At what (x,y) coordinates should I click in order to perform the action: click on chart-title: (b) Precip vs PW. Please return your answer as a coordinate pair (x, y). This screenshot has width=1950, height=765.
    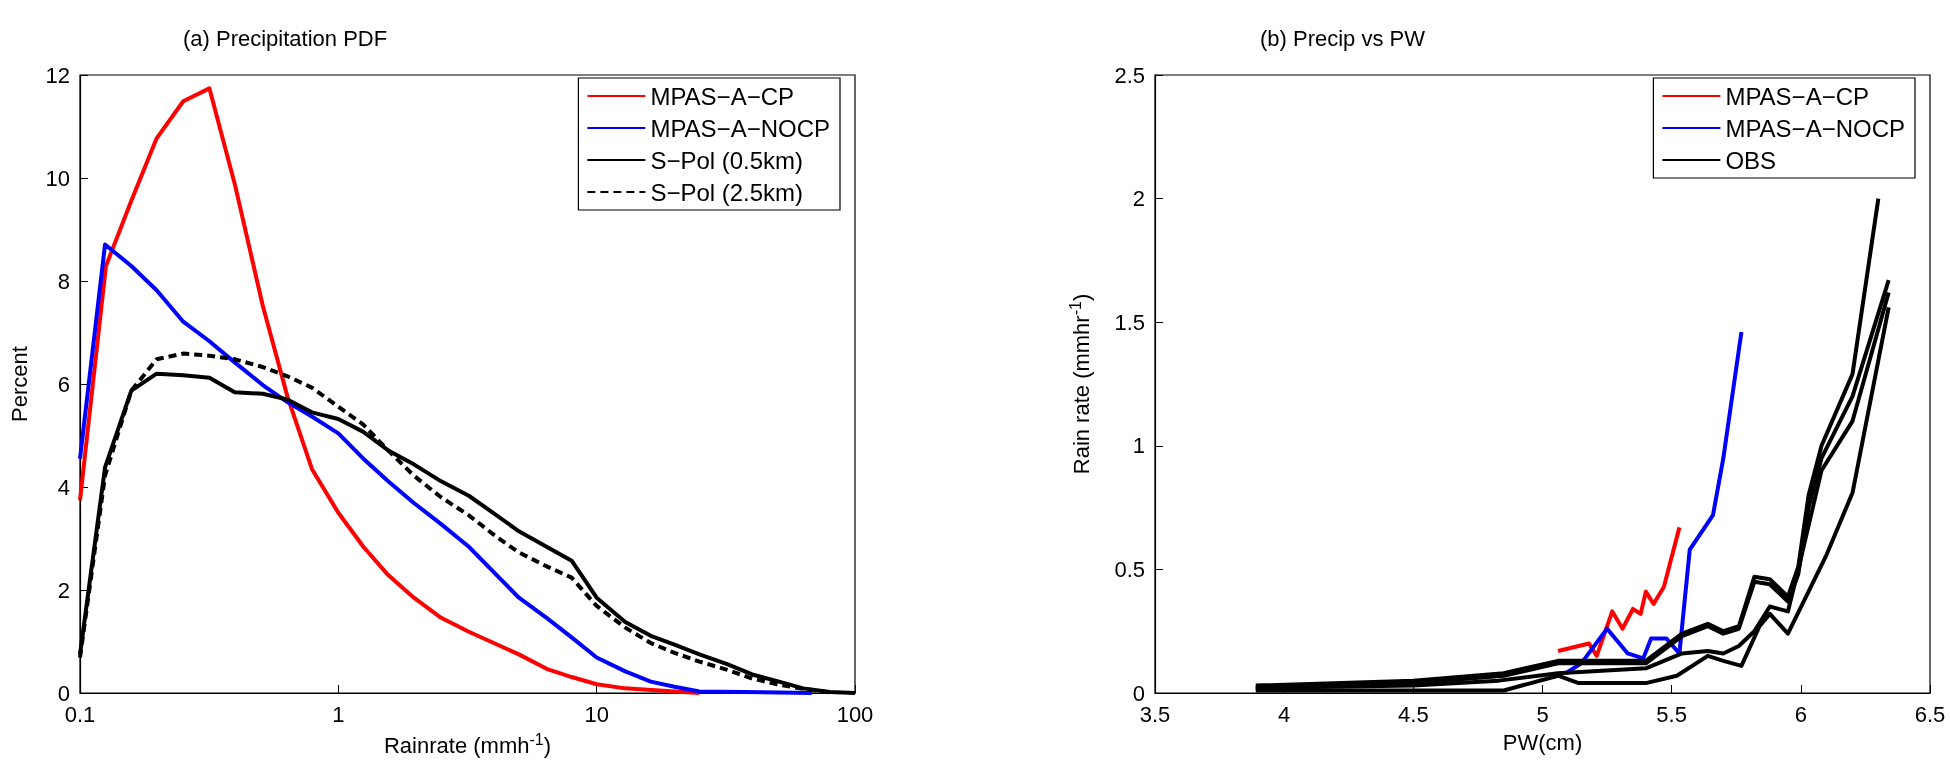
    Looking at the image, I should click on (1343, 38).